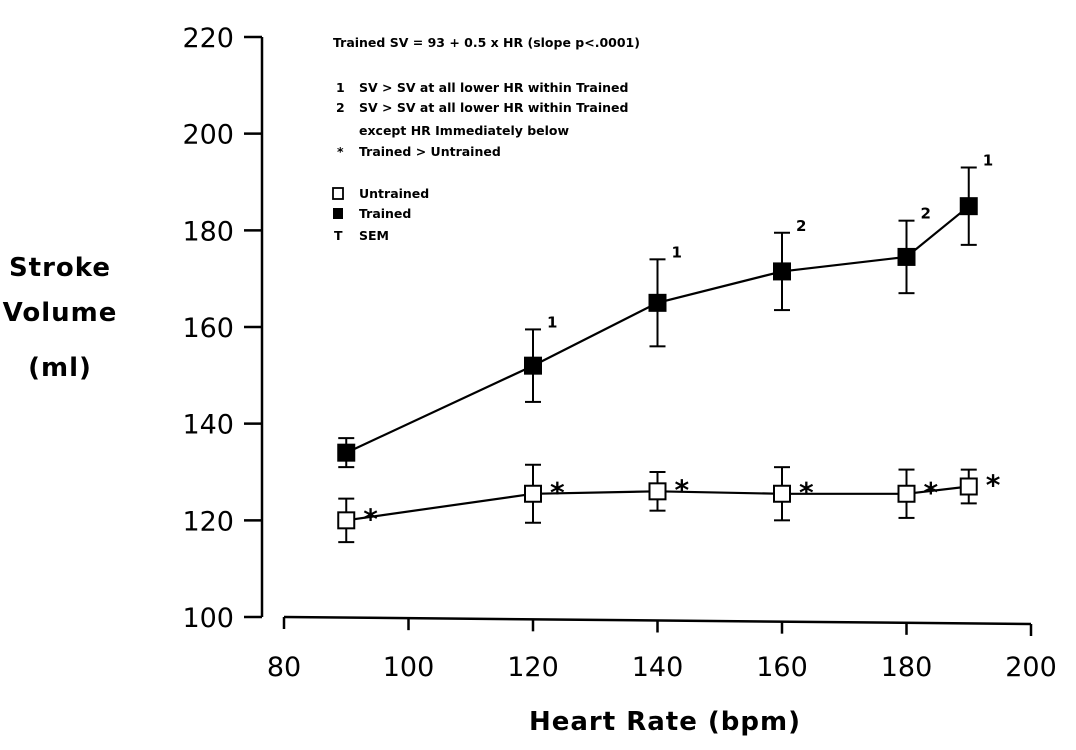 The image size is (1076, 750). I want to click on y-axis-title: Stroke Volume (ml), so click(60, 318).